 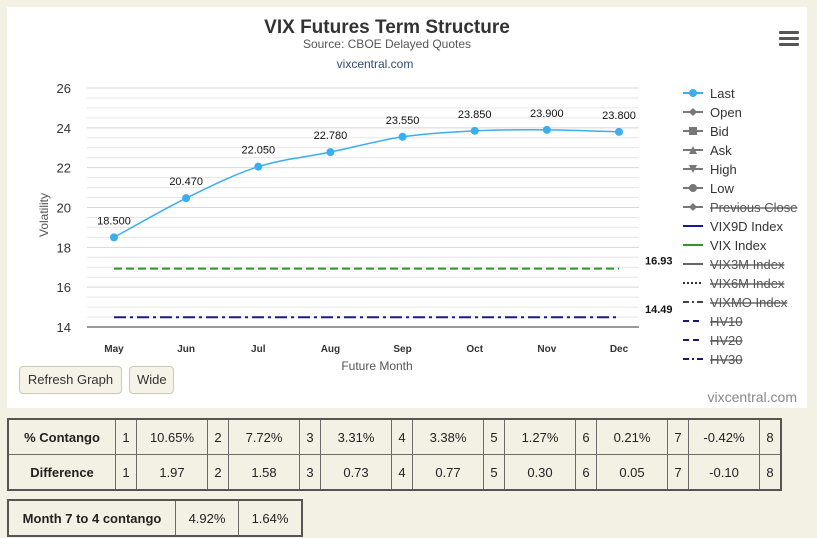 What do you see at coordinates (747, 264) in the screenshot?
I see `legend-label: VIX3M Index` at bounding box center [747, 264].